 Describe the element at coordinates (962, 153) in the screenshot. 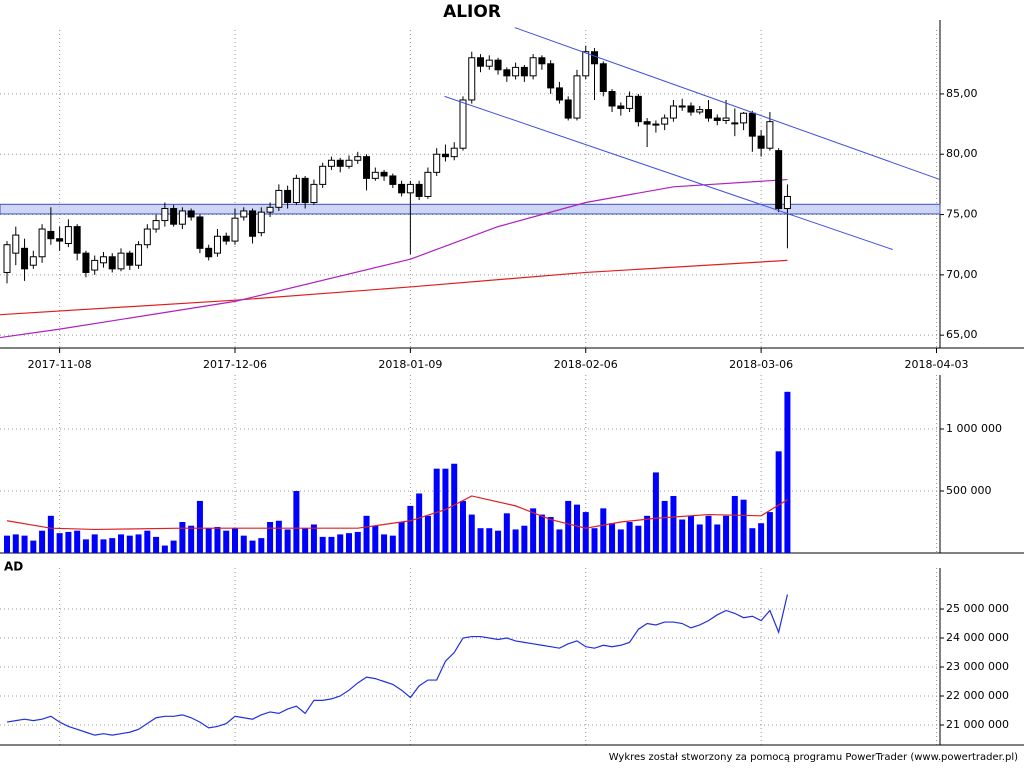

I see `y-tick-label: 80,00` at that location.